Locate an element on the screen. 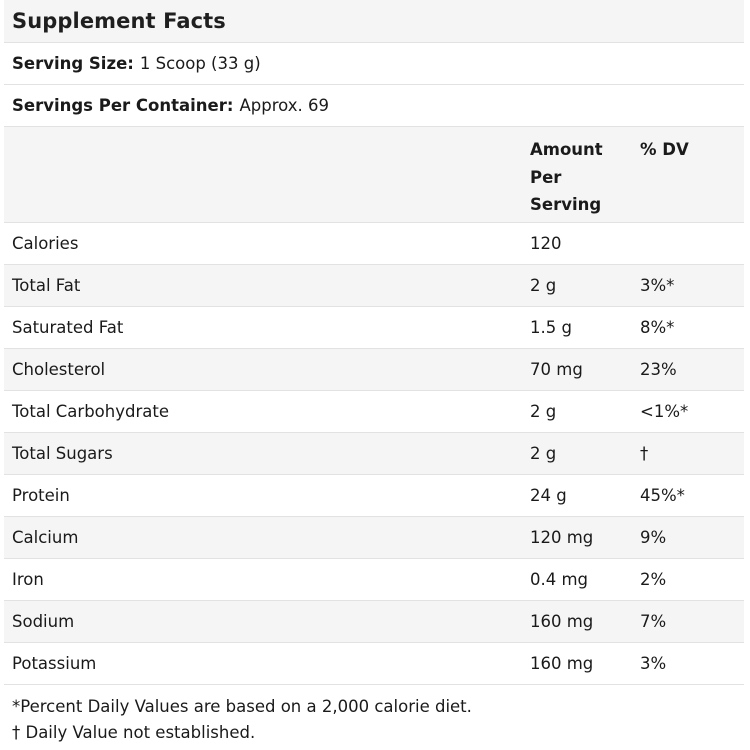 The height and width of the screenshot is (750, 750). nutrient-name: Saturated Fat is located at coordinates (68, 327).